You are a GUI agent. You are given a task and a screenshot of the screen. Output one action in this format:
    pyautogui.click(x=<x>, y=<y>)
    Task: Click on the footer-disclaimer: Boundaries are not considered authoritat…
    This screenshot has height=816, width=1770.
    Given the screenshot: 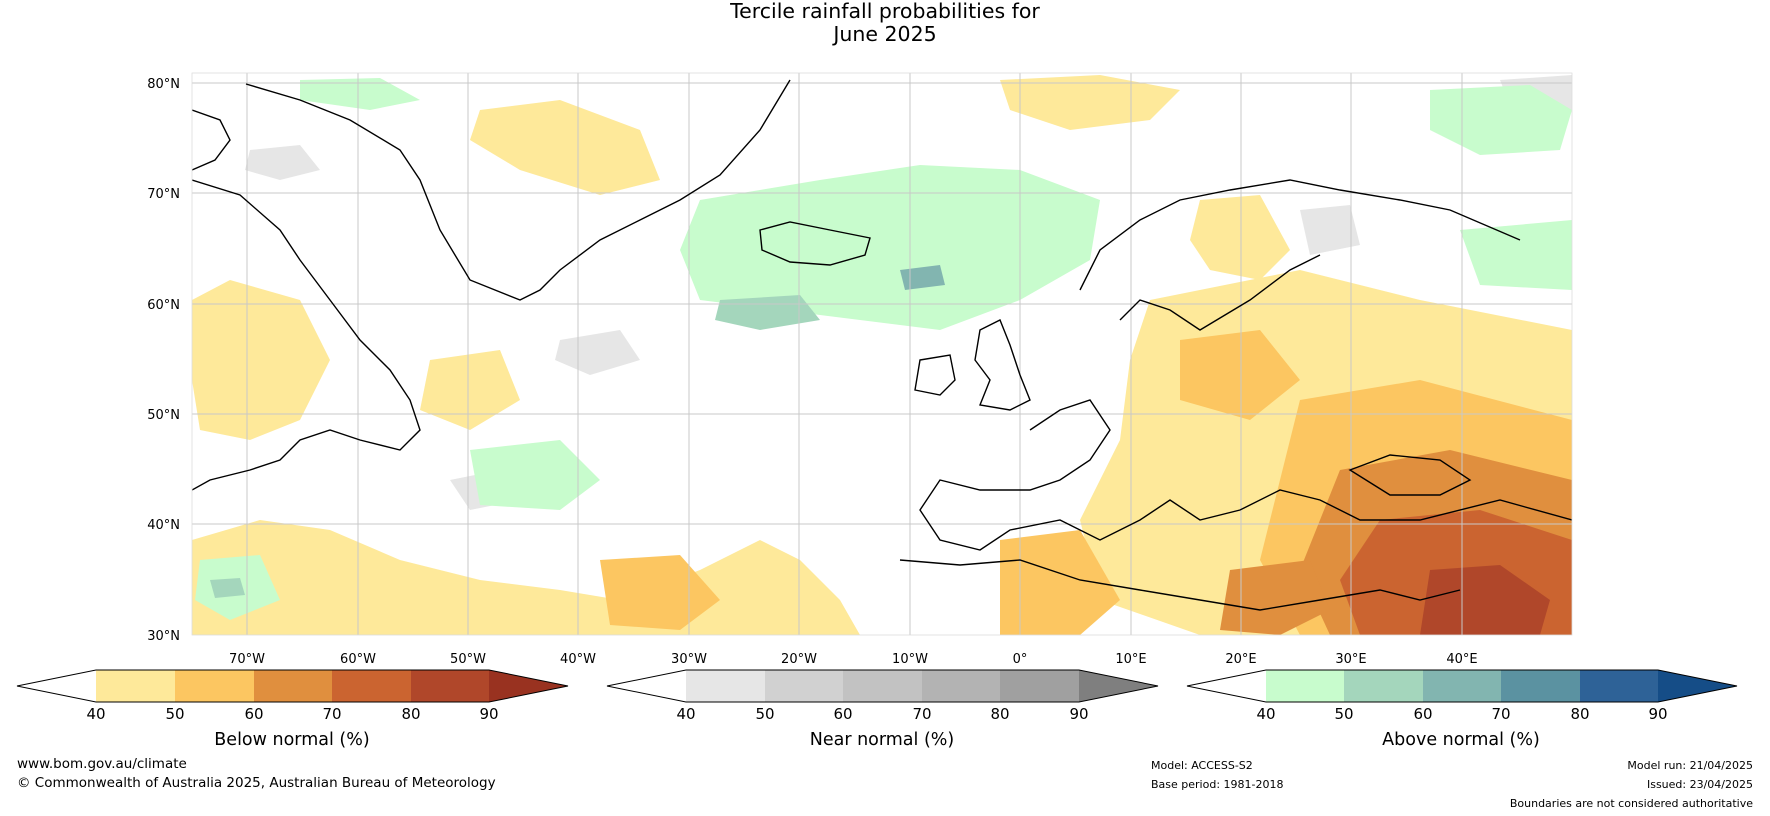 What is the action you would take?
    pyautogui.click(x=1631, y=803)
    